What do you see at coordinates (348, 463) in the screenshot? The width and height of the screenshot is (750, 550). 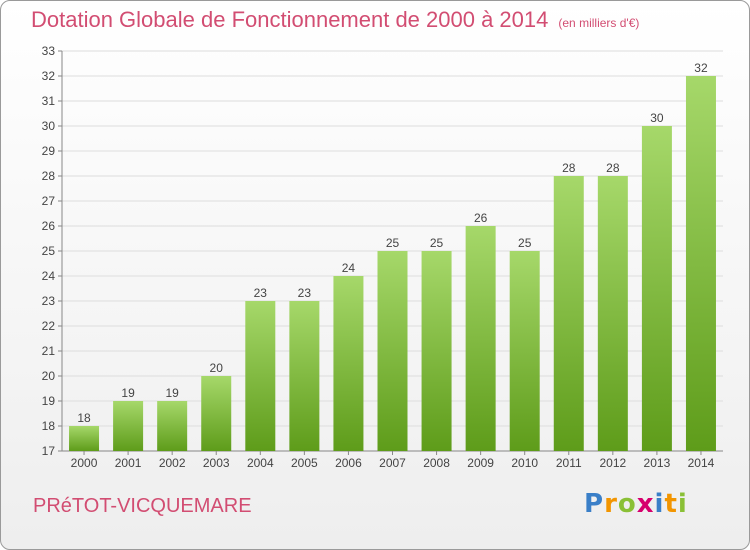 I see `x-tick-label-2006: 2006` at bounding box center [348, 463].